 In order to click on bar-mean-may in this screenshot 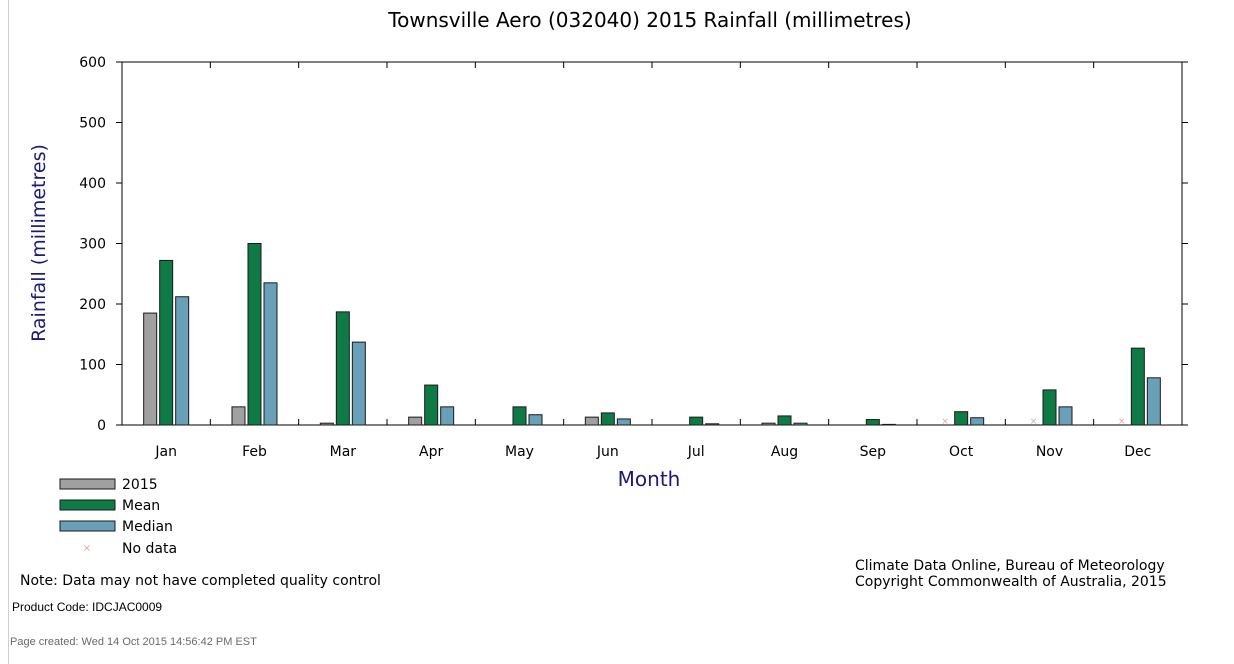, I will do `click(519, 416)`.